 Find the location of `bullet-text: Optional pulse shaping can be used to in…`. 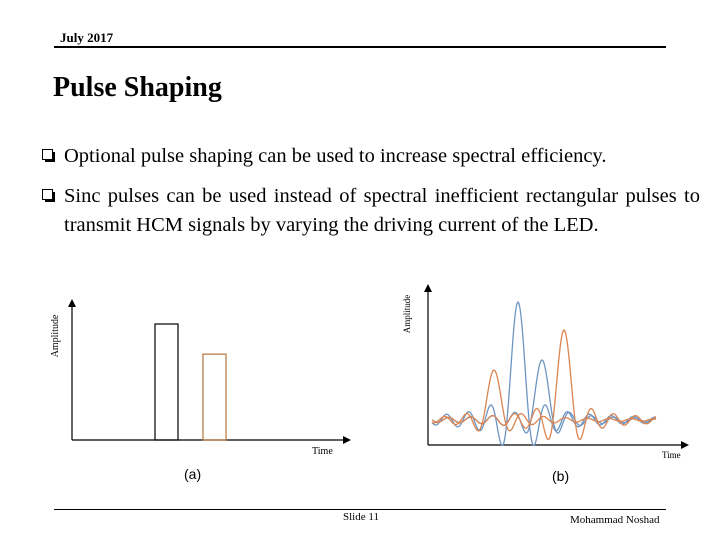

bullet-text: Optional pulse shaping can be used to in… is located at coordinates (335, 156).